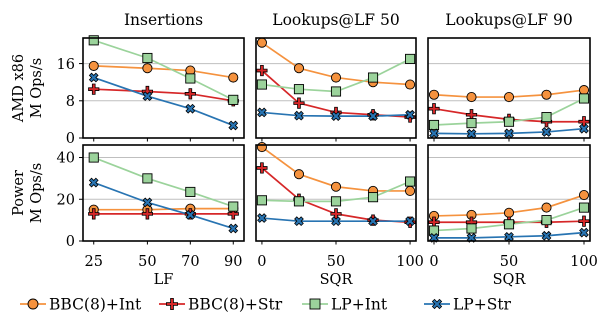 This screenshot has width=600, height=322. I want to click on panel-frame, so click(163, 88).